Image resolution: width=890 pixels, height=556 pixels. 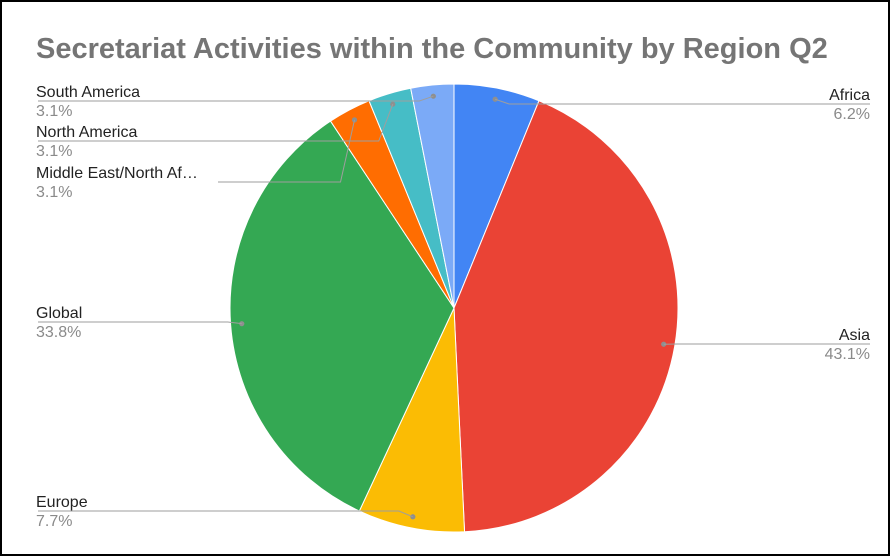 What do you see at coordinates (682, 101) in the screenshot?
I see `leader-line-africa` at bounding box center [682, 101].